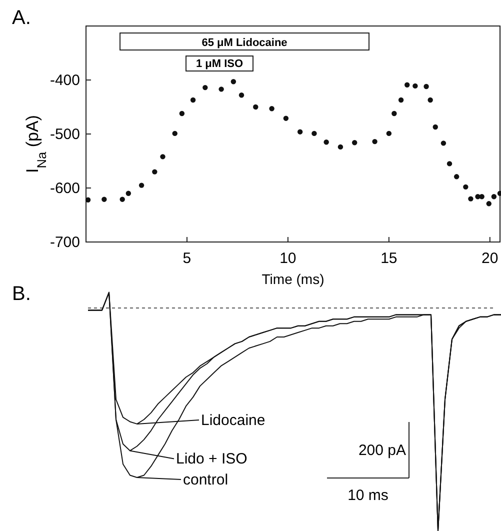 The image size is (501, 531). I want to click on annotation: 1 μM ISO, so click(220, 64).